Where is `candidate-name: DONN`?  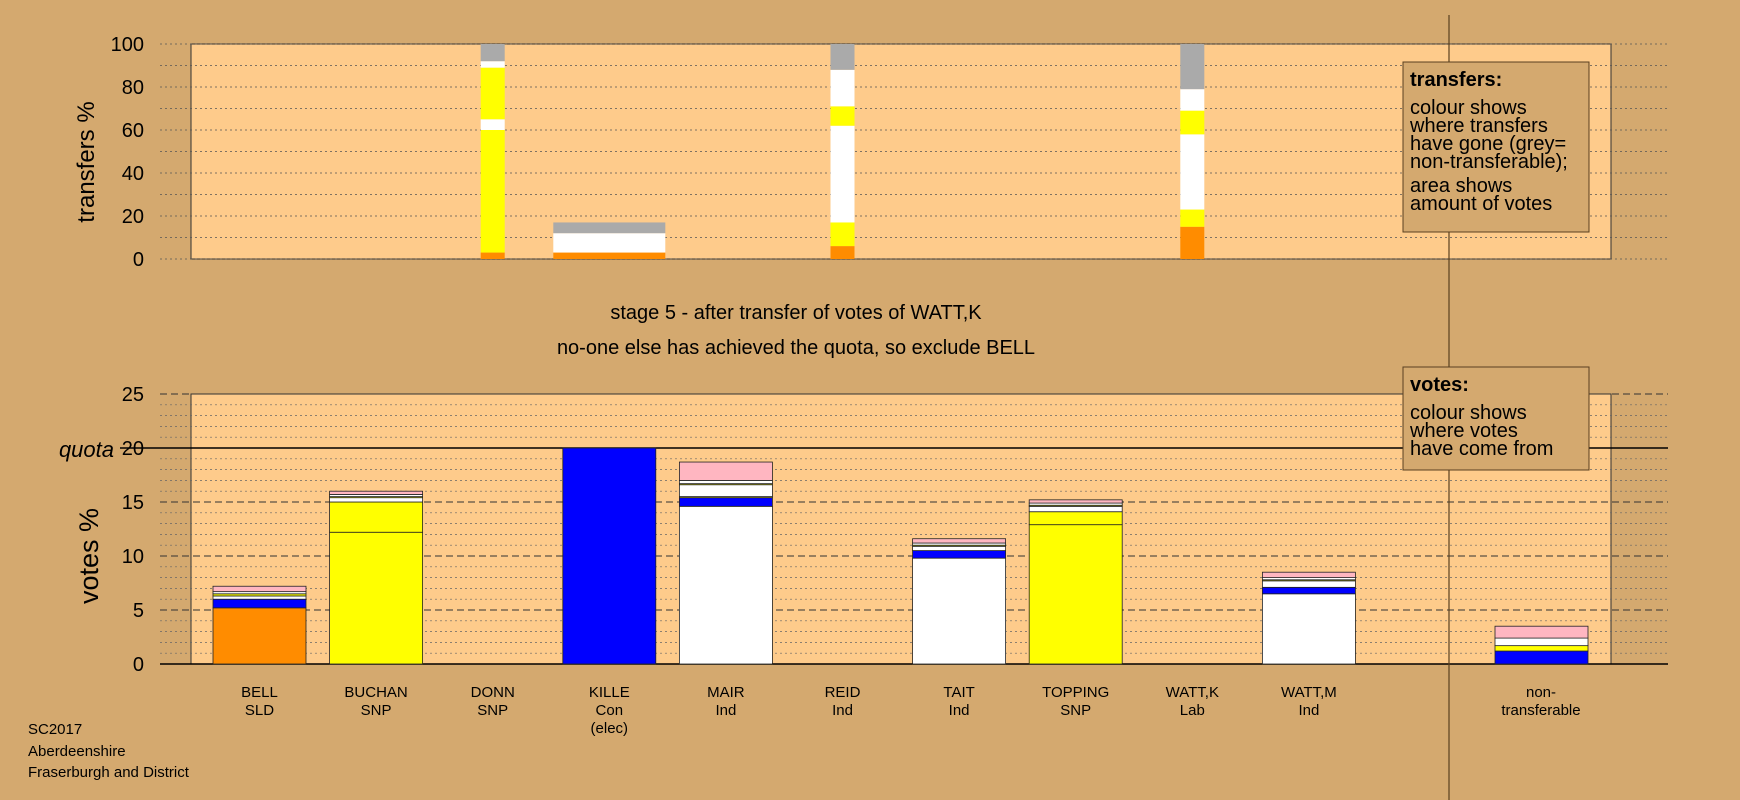 candidate-name: DONN is located at coordinates (493, 692).